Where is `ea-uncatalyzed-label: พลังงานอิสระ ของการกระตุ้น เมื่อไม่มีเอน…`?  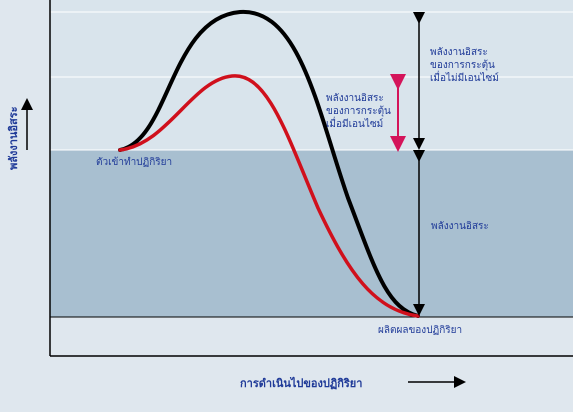
ea-uncatalyzed-label: พลังงานอิสระ ของการกระตุ้น เมื่อไม่มีเอน… is located at coordinates (464, 65).